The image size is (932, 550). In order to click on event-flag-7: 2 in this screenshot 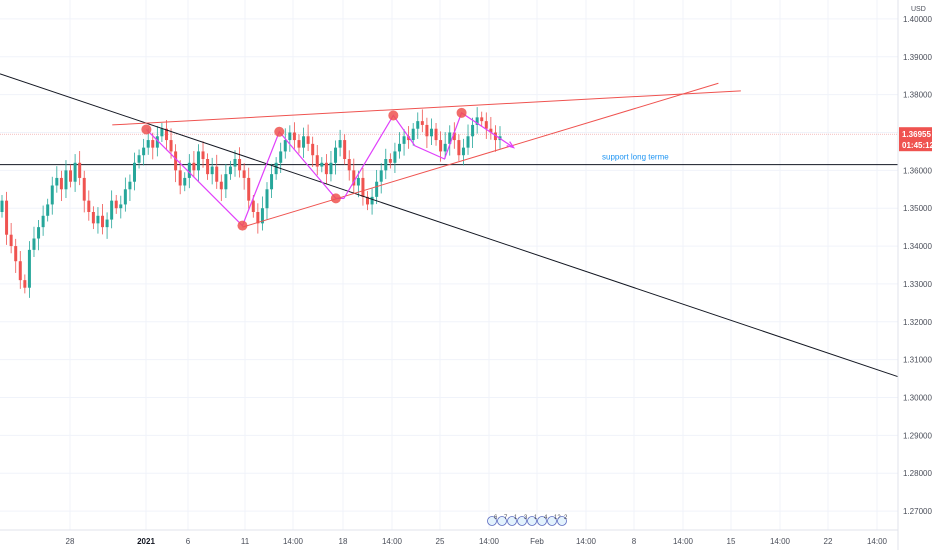, I will do `click(563, 520)`.